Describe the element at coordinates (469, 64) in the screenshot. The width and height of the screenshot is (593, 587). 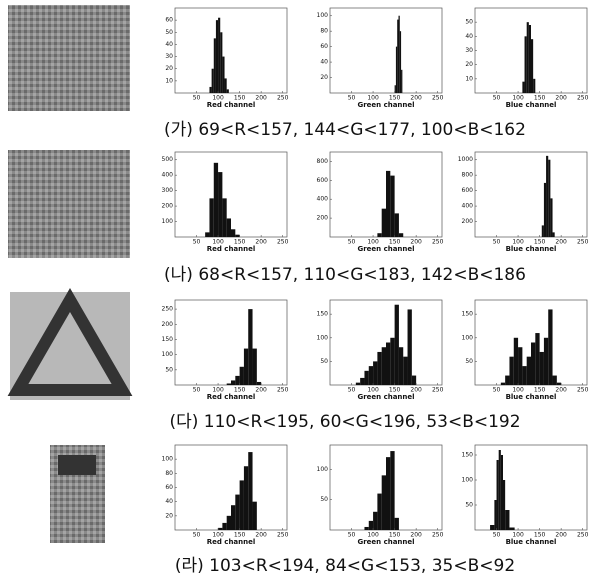
I see `y-tick-label: 20` at that location.